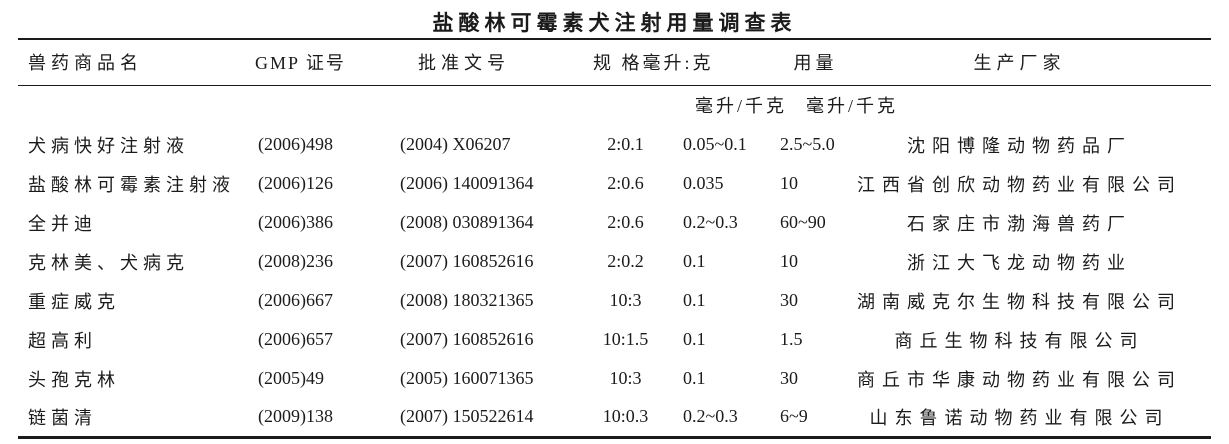 The height and width of the screenshot is (444, 1229). Describe the element at coordinates (467, 222) in the screenshot. I see `approval-cell: (2008) 030891364` at that location.